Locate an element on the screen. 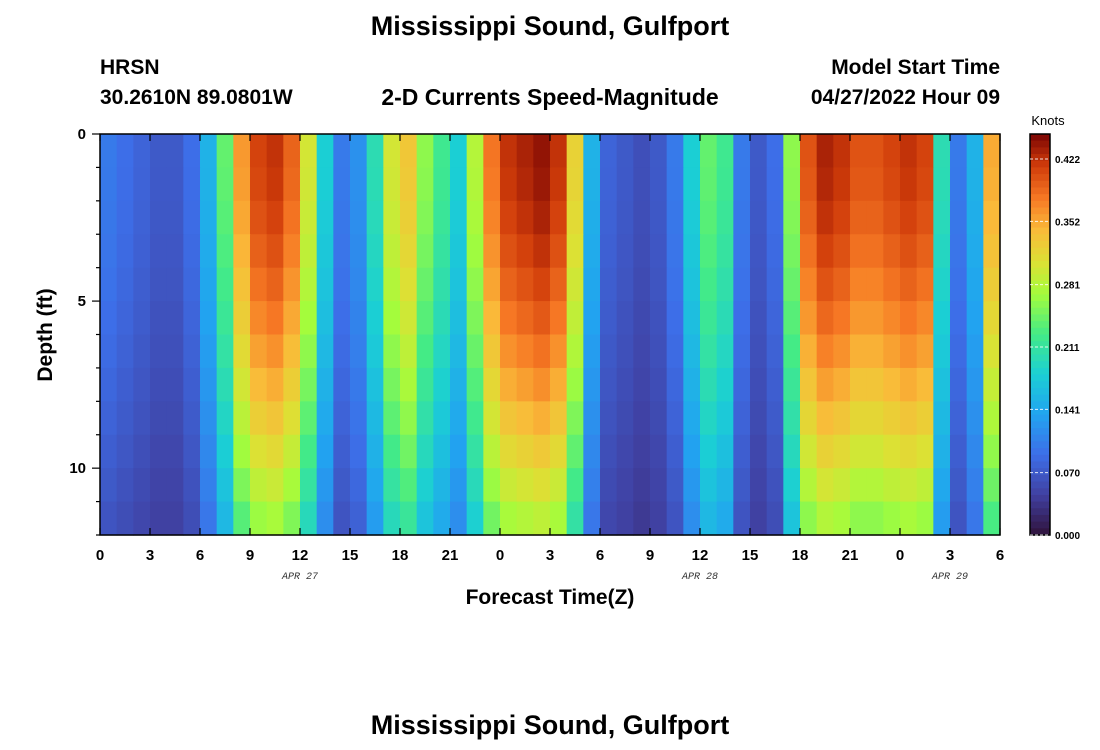 Image resolution: width=1100 pixels, height=750 pixels. page-title: Mississippi Sound, Gulfport is located at coordinates (550, 26).